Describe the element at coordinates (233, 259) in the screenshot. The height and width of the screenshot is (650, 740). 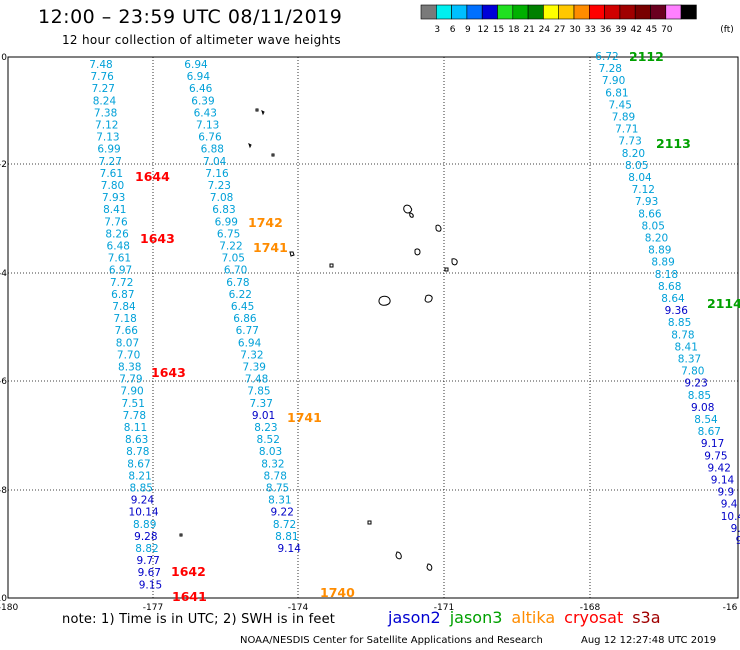
I see `wave-height-value: 7.05` at that location.